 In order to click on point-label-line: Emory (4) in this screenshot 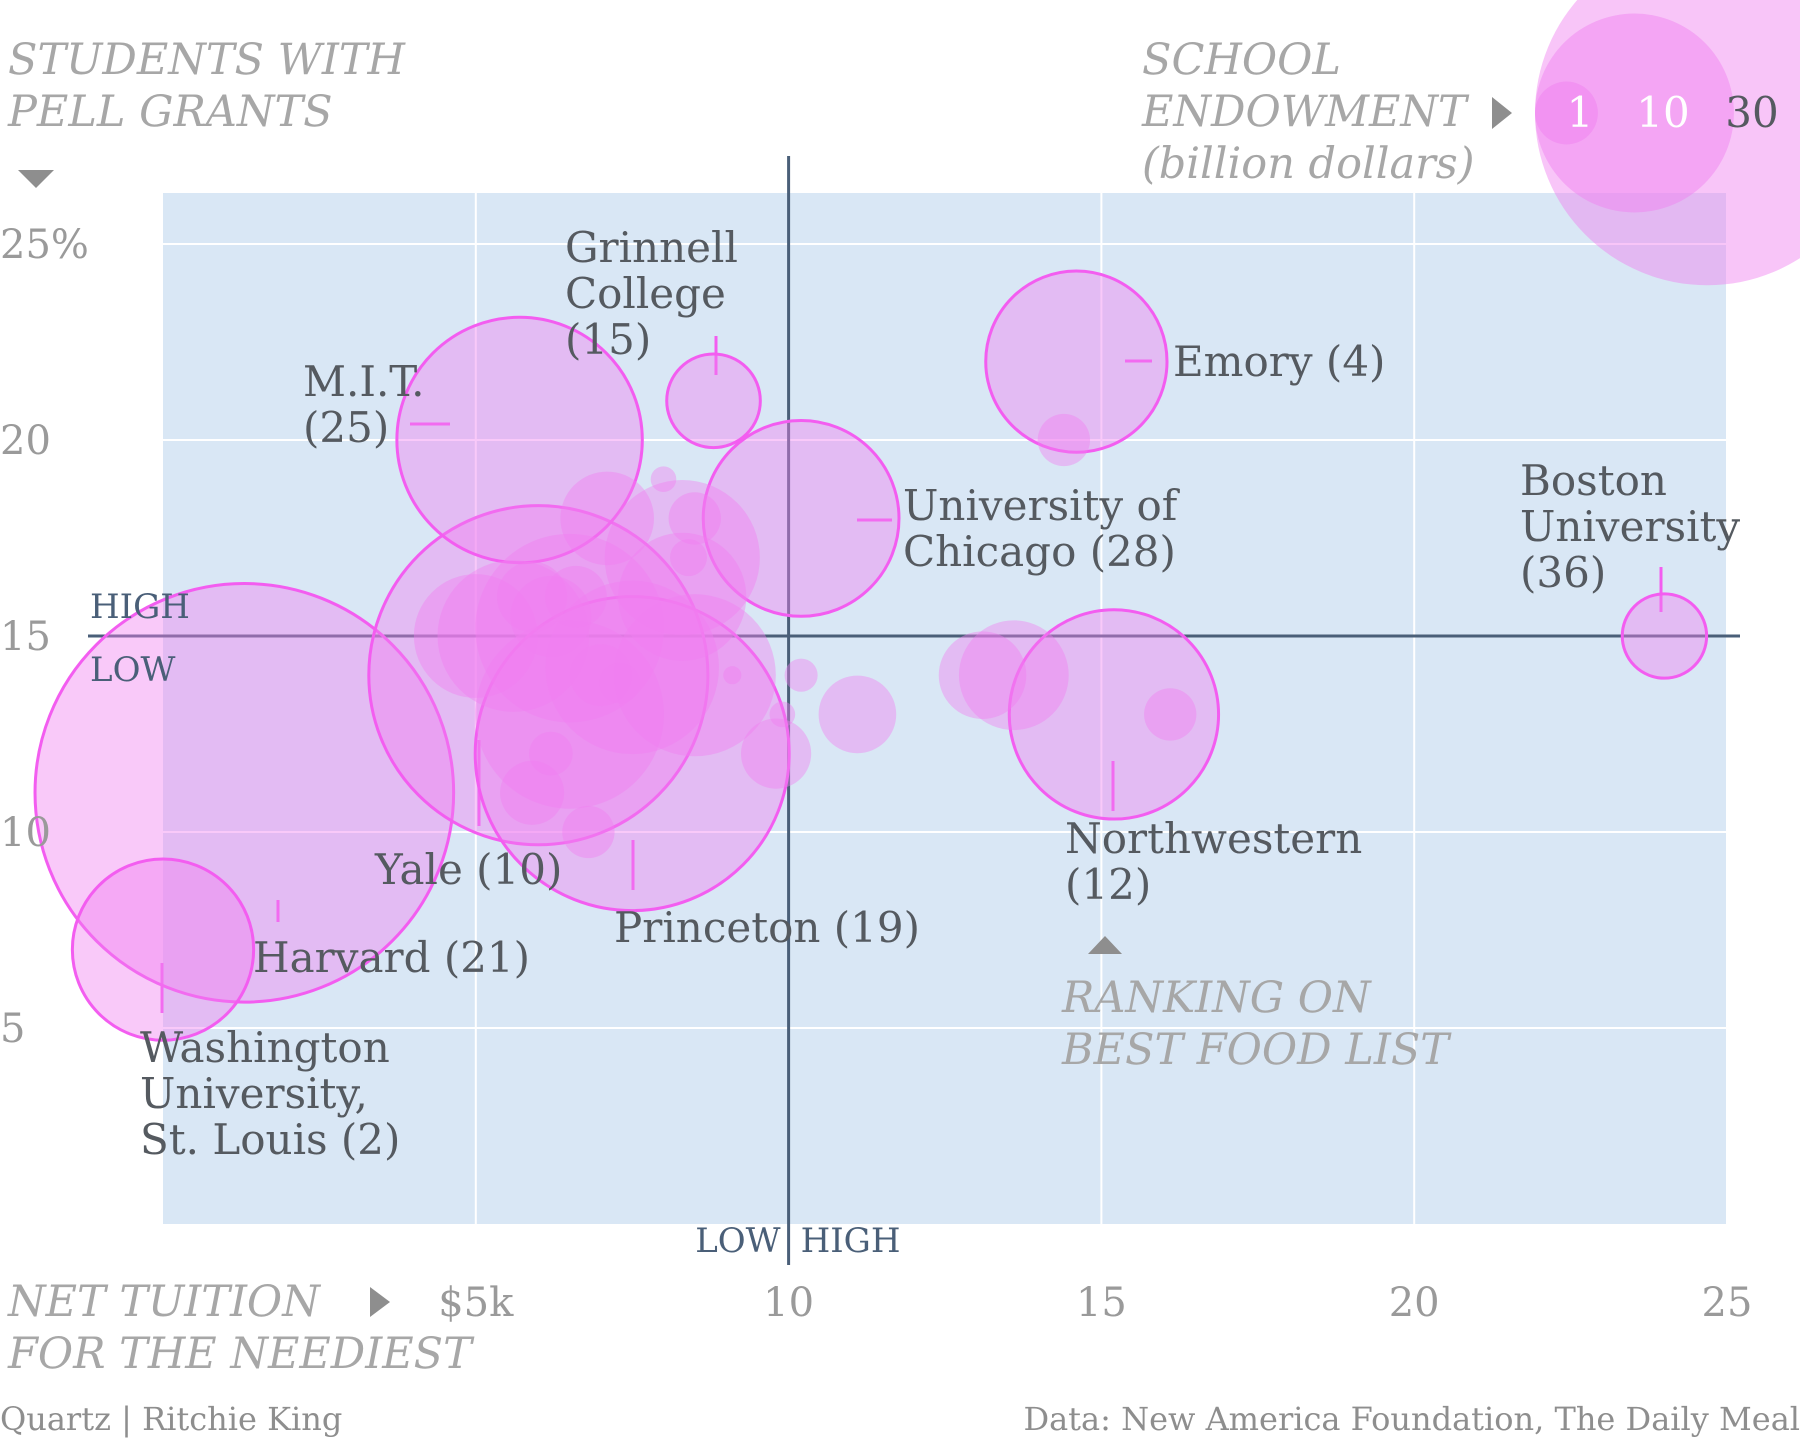, I will do `click(1279, 361)`.